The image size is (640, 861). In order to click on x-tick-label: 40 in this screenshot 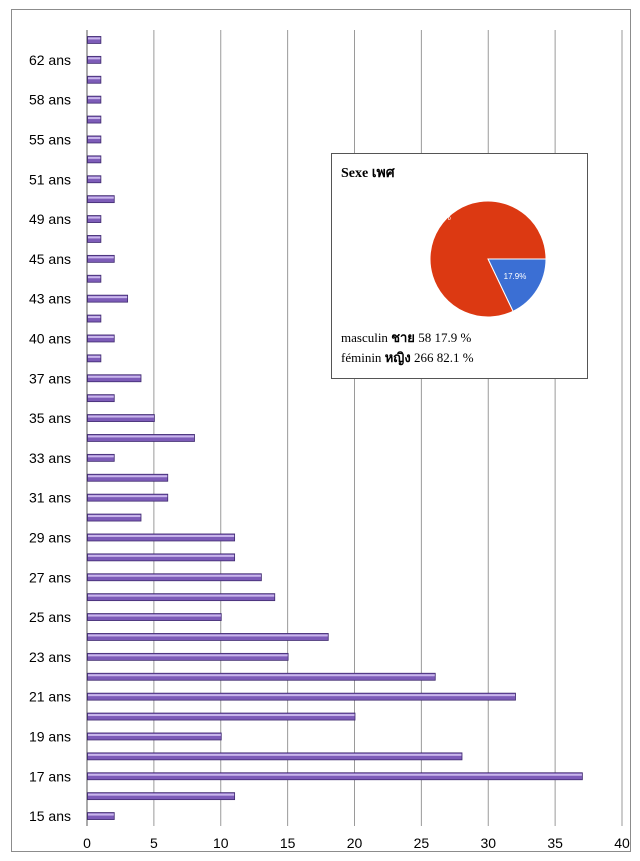, I will do `click(622, 843)`.